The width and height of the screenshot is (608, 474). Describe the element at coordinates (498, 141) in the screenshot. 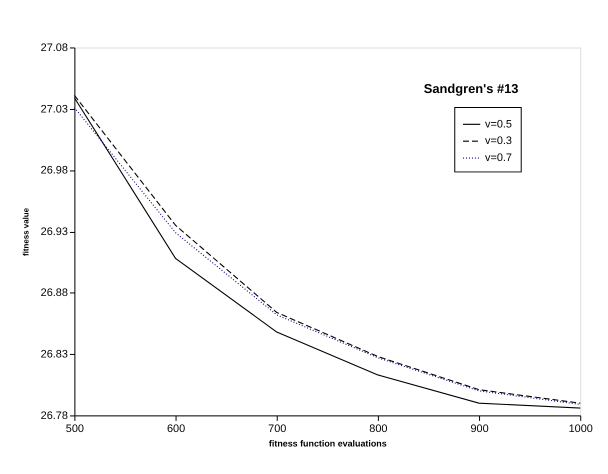

I see `legend-label: v=0.3` at that location.